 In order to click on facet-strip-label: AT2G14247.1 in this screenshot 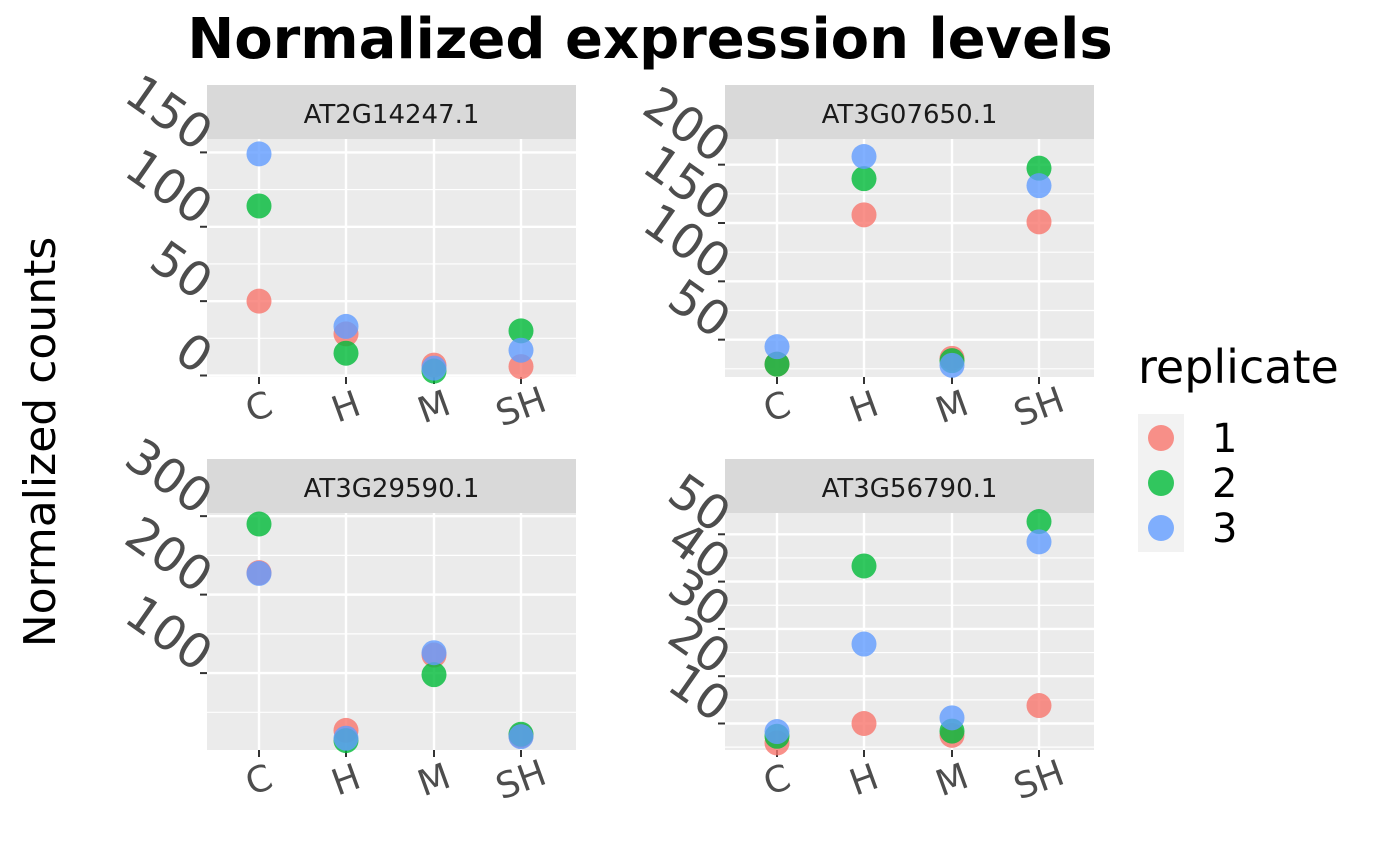, I will do `click(392, 115)`.